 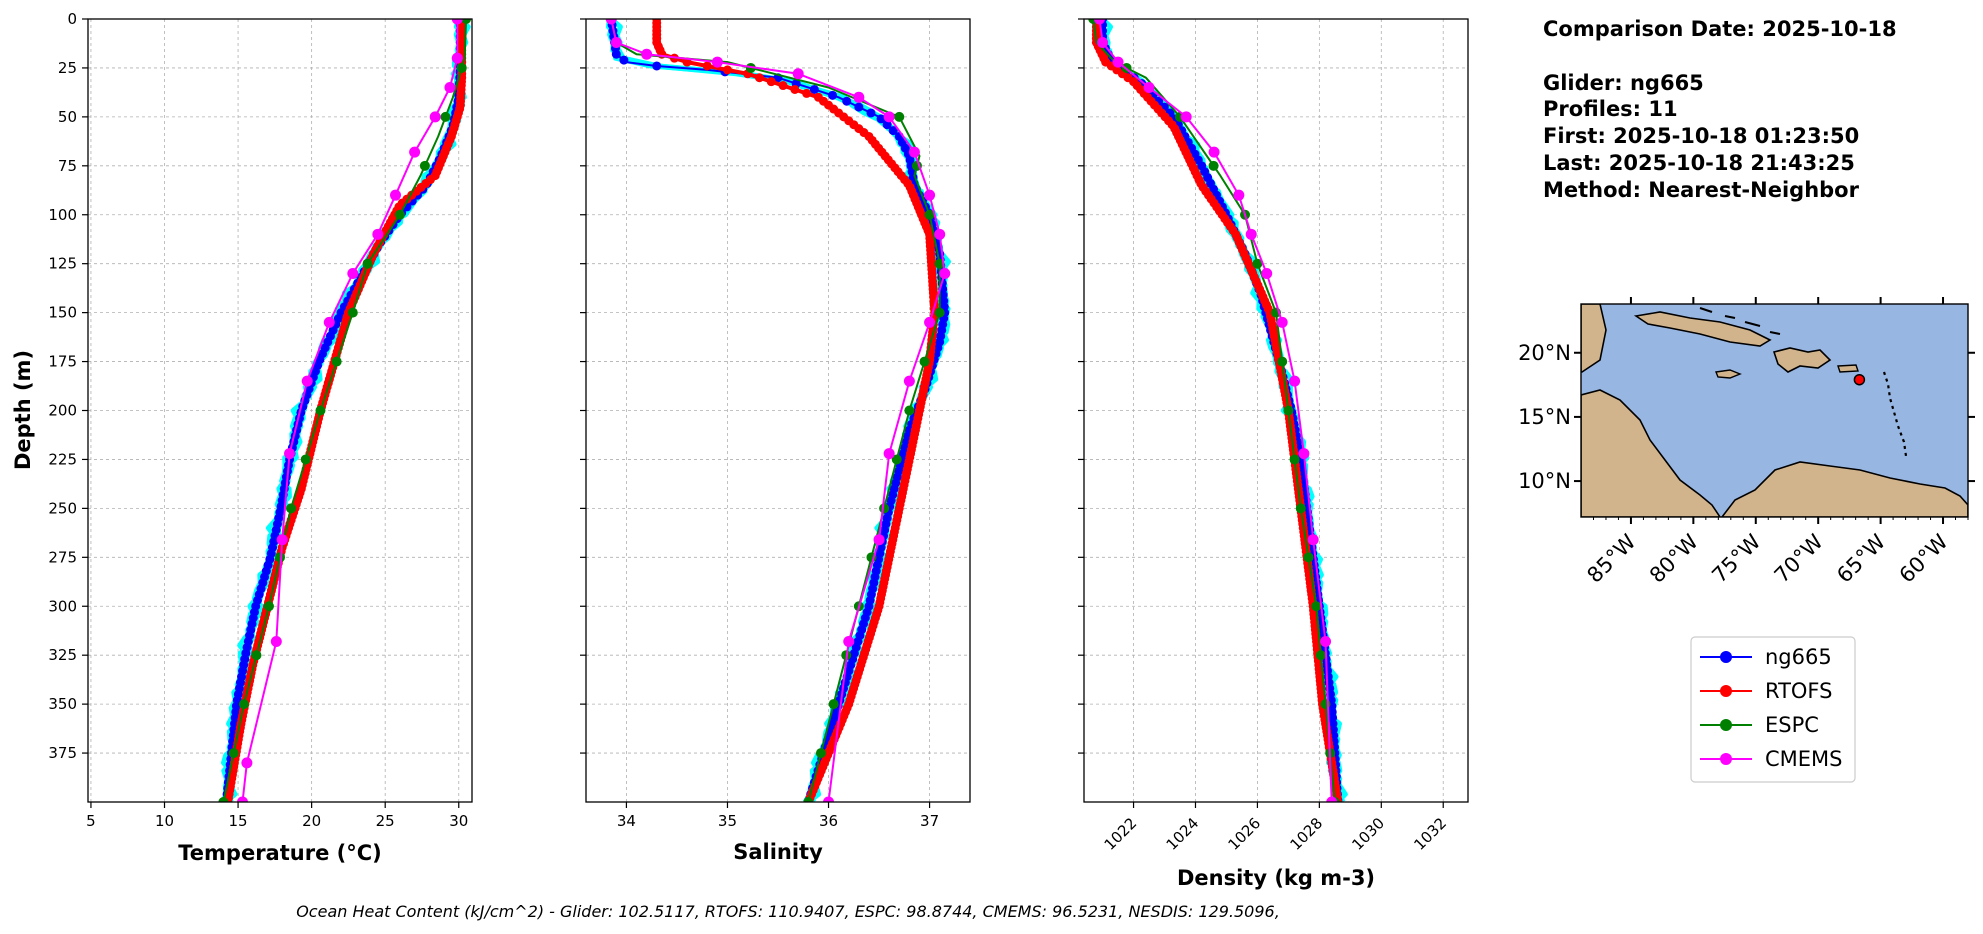 What do you see at coordinates (62, 606) in the screenshot?
I see `temperature-ytick-label-12: 300` at bounding box center [62, 606].